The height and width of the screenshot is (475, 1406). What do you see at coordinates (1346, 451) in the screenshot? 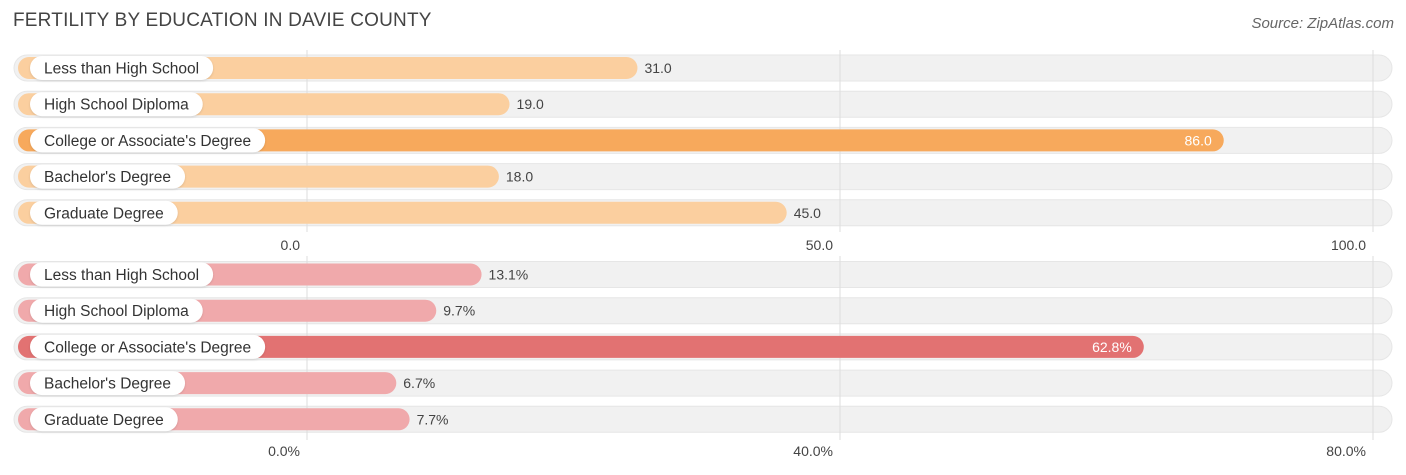
I see `tick-label: 80.0%` at bounding box center [1346, 451].